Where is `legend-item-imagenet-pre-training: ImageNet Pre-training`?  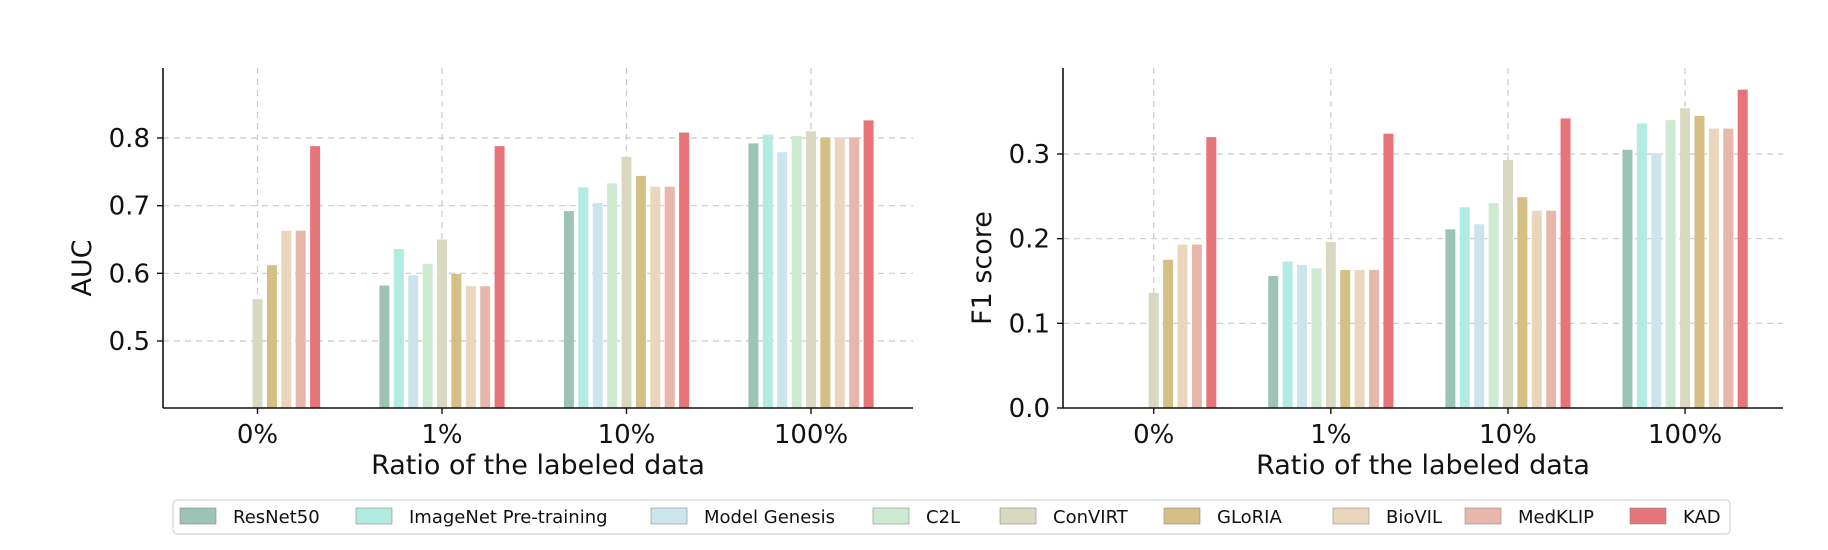
legend-item-imagenet-pre-training: ImageNet Pre-training is located at coordinates (481, 517).